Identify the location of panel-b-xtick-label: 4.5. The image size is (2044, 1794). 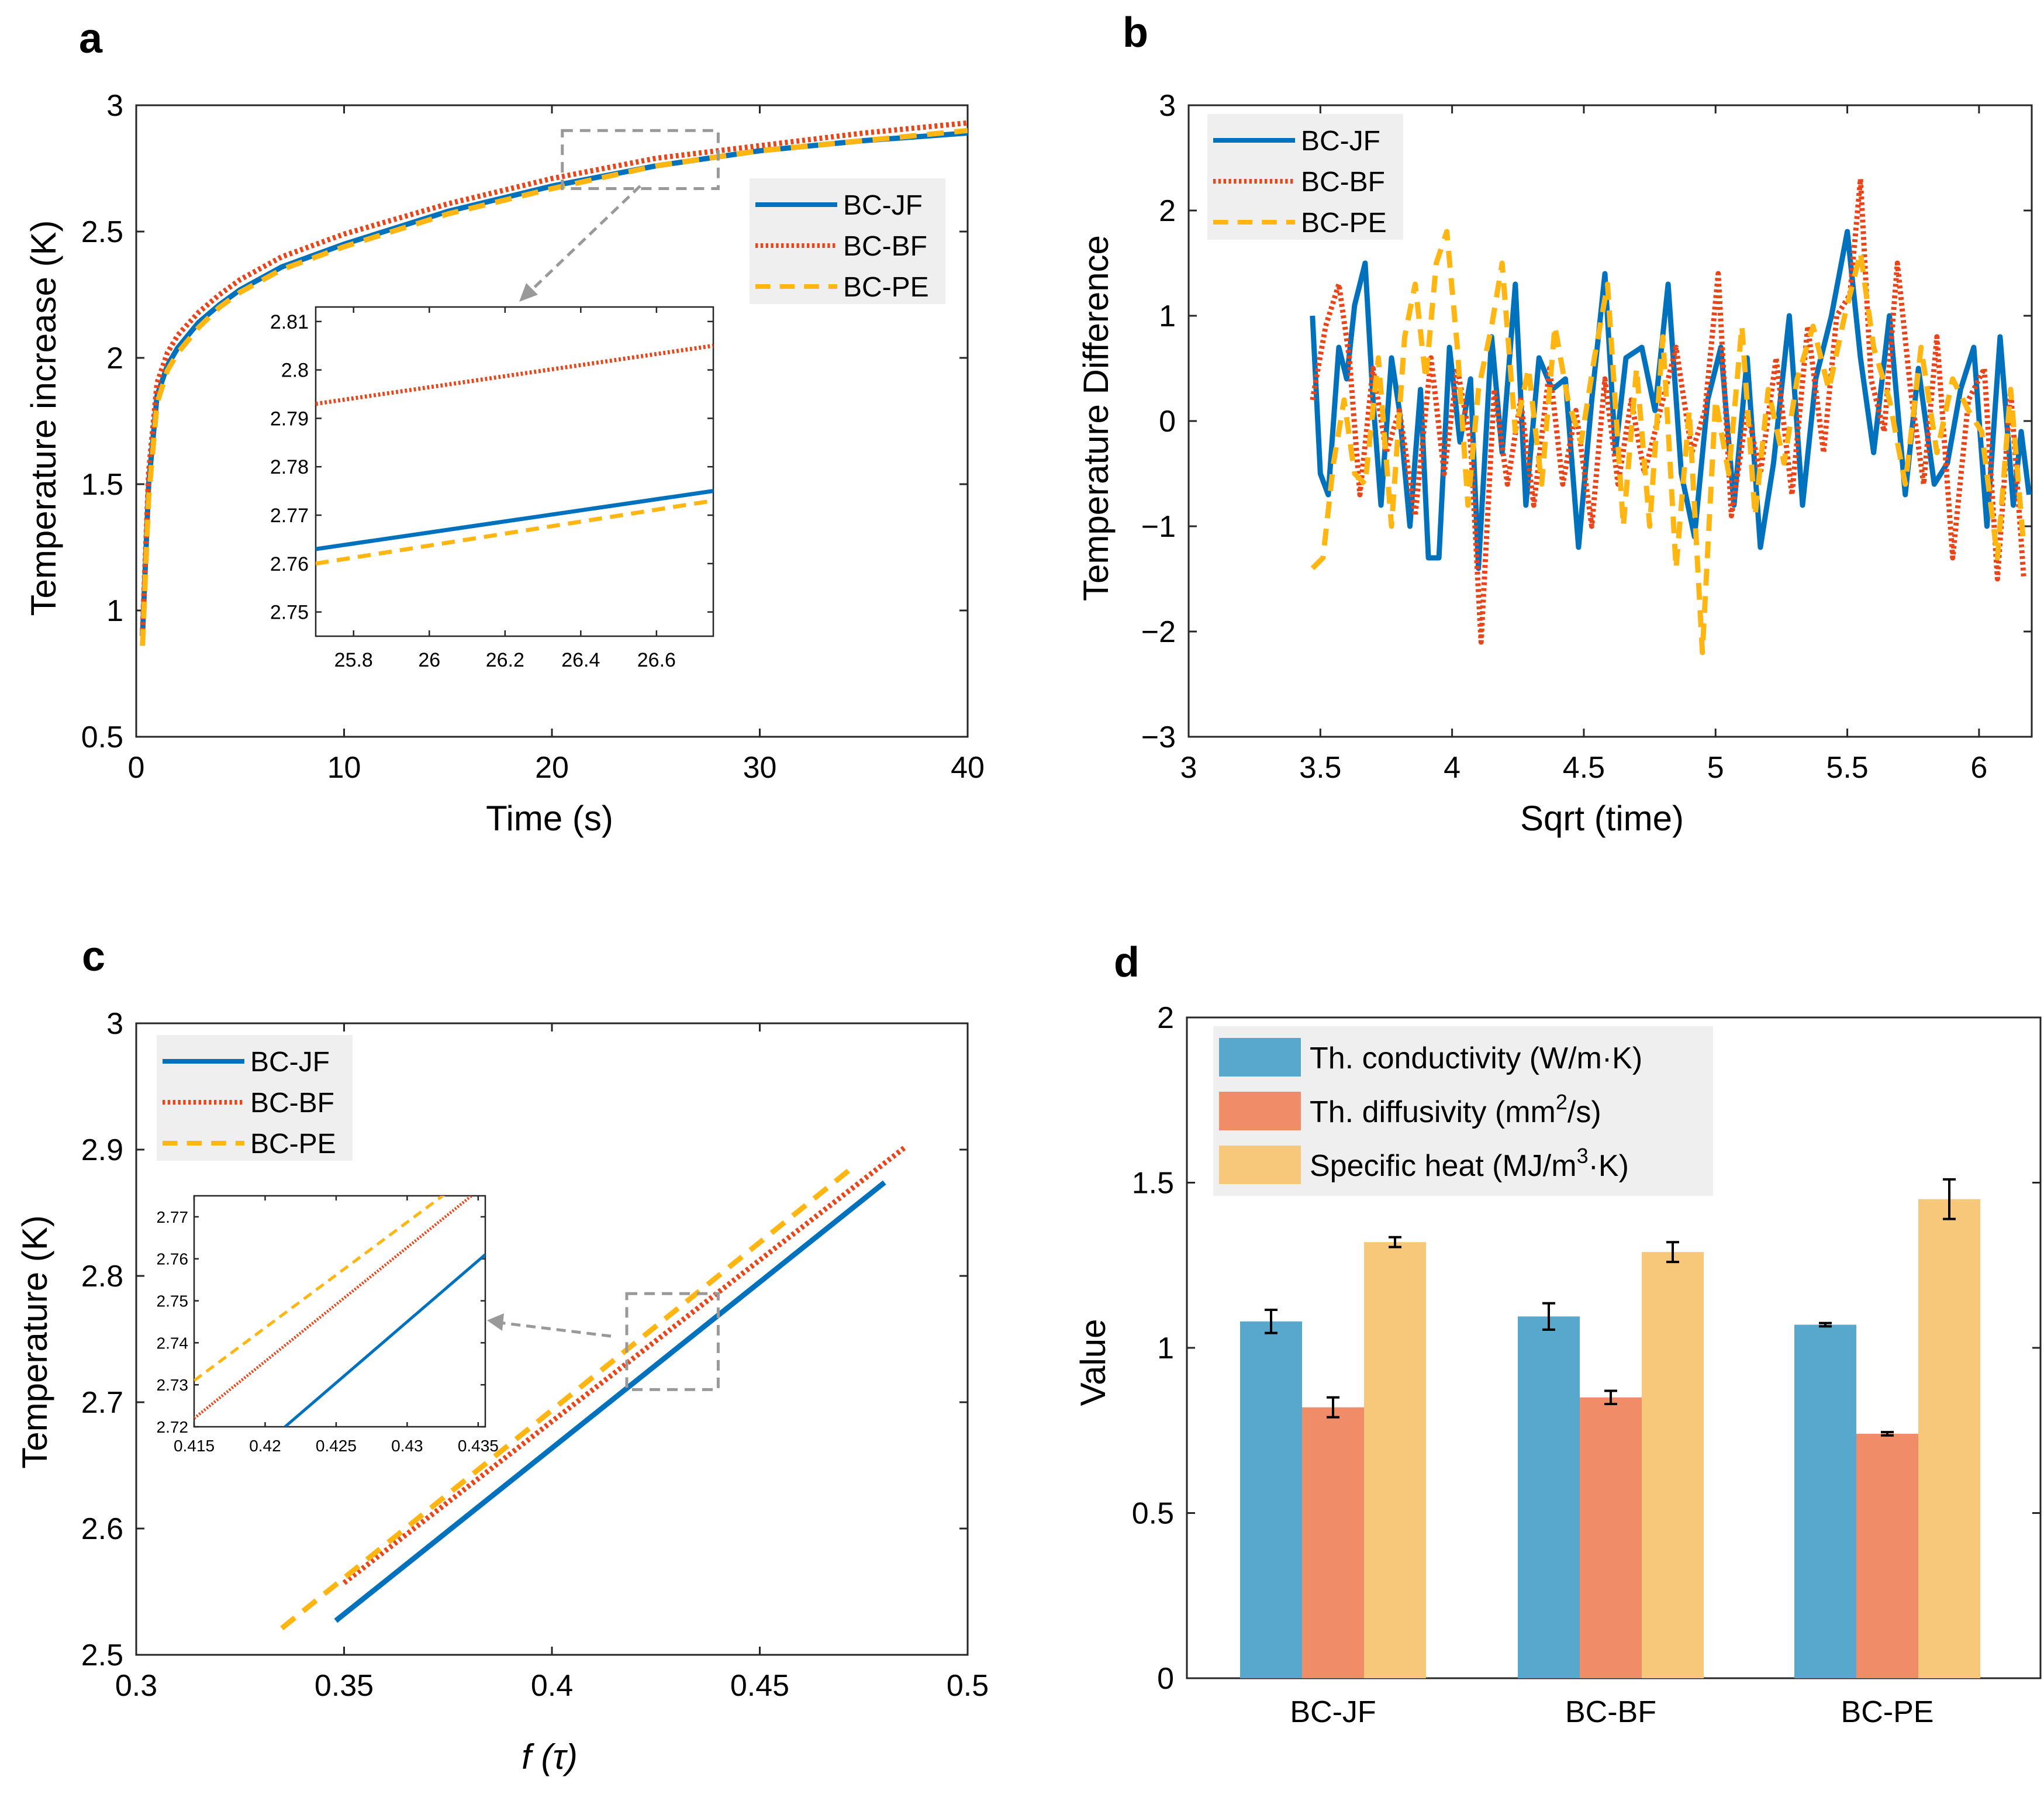
(1584, 768).